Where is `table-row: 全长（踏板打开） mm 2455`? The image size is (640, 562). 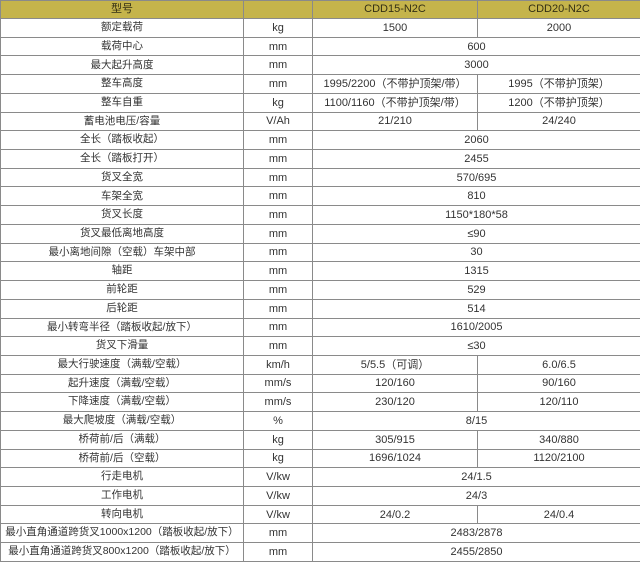 table-row: 全长（踏板打开） mm 2455 is located at coordinates (320, 159).